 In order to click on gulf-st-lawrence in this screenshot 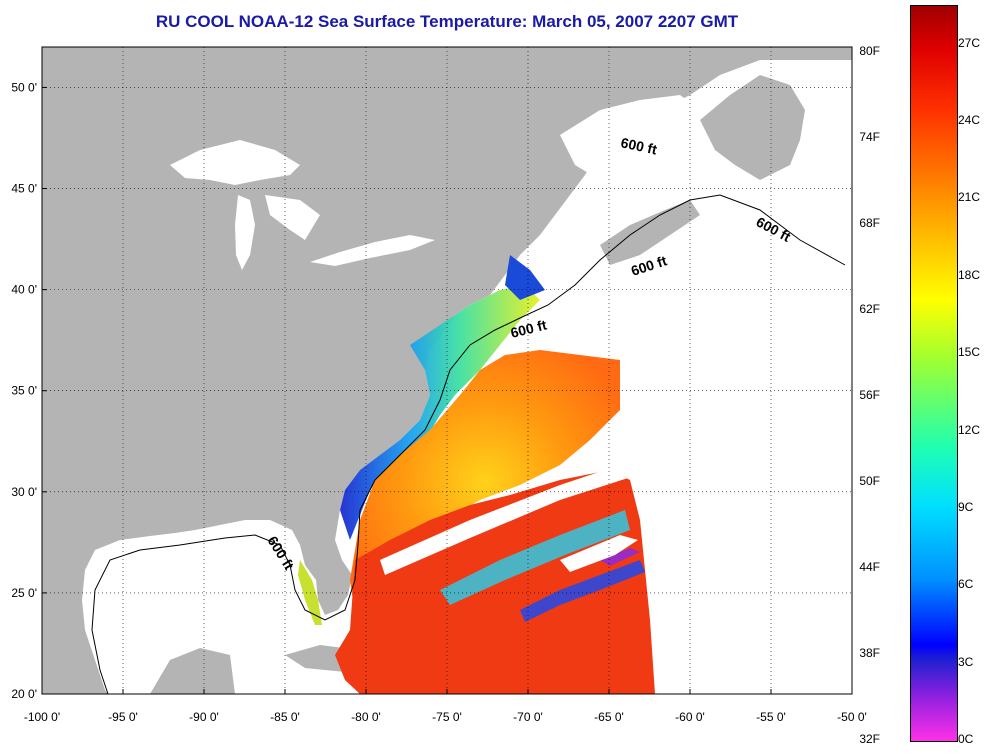, I will do `click(630, 147)`.